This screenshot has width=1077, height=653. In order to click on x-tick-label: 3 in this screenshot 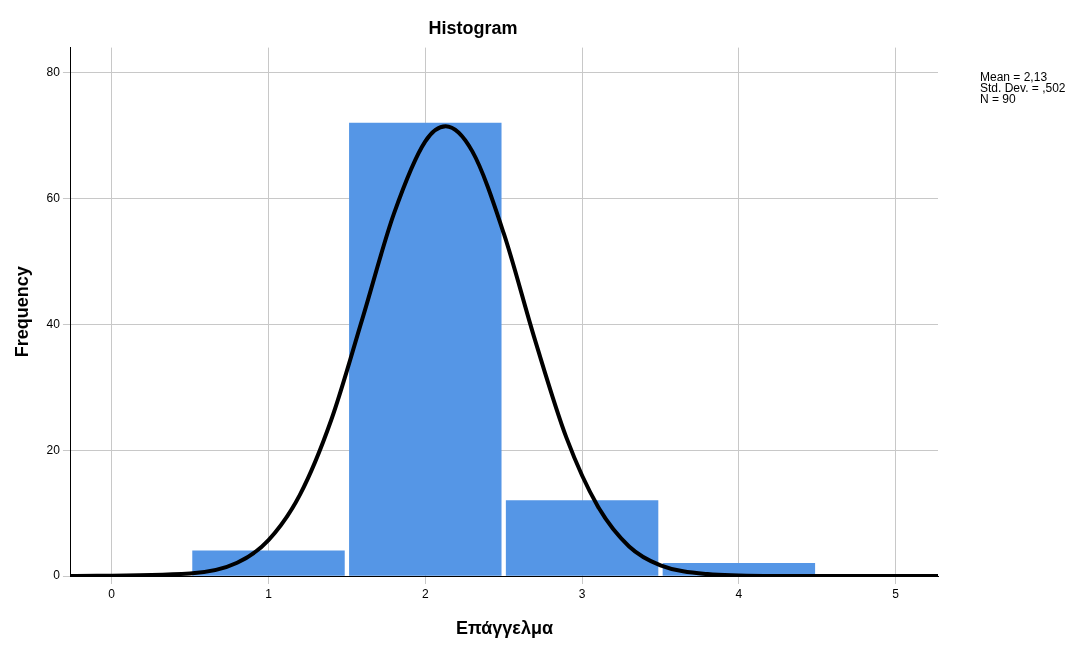, I will do `click(582, 593)`.